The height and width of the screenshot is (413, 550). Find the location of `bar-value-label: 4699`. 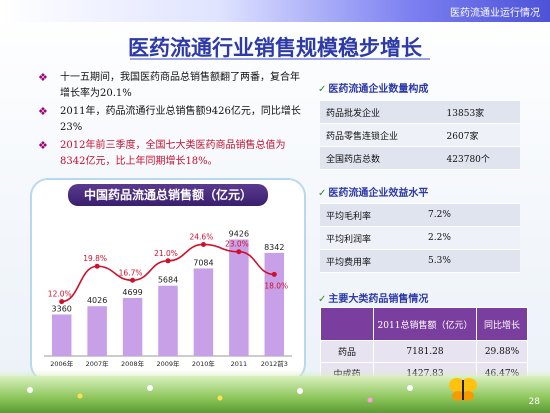

bar-value-label: 4699 is located at coordinates (132, 292).